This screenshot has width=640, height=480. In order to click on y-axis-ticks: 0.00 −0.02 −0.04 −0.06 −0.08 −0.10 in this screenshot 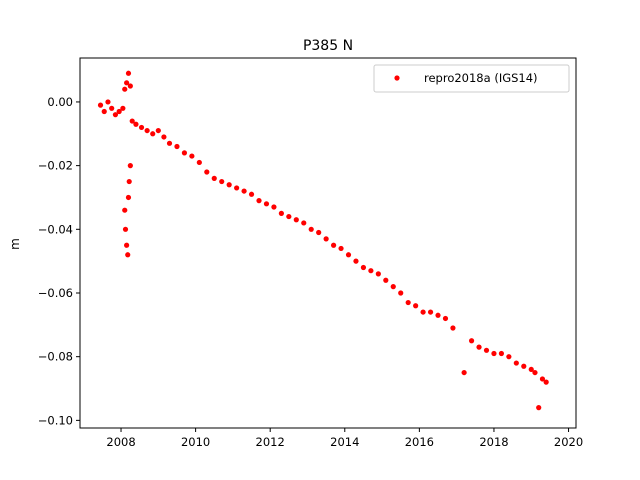, I will do `click(59, 261)`.